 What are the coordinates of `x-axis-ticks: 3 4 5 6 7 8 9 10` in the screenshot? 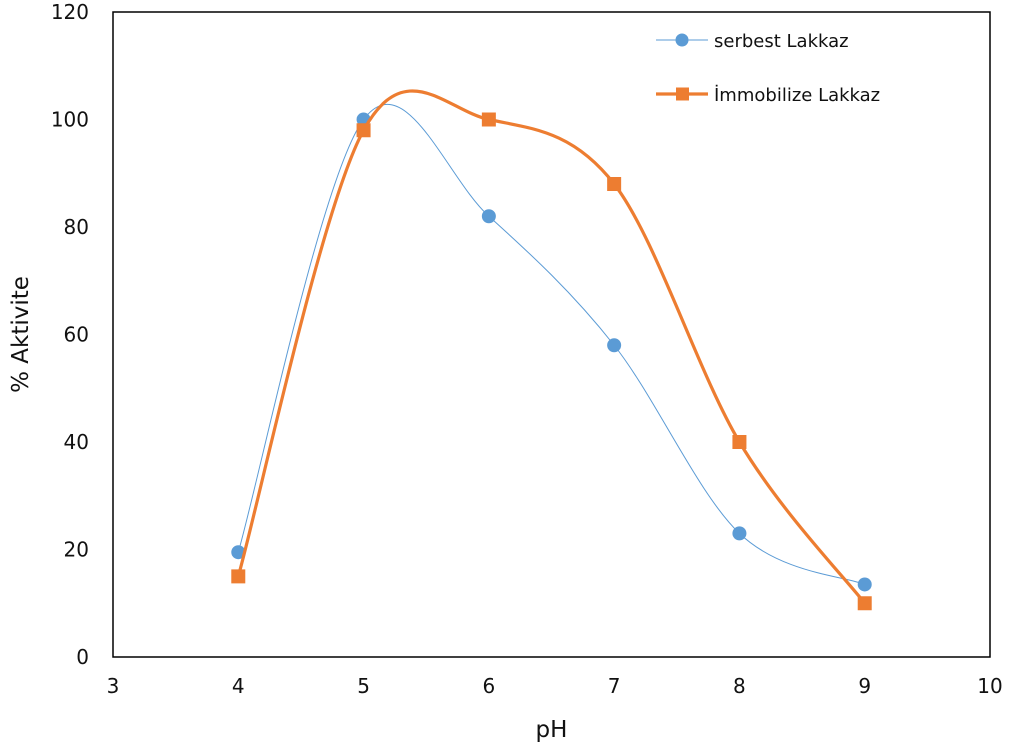 It's located at (555, 686).